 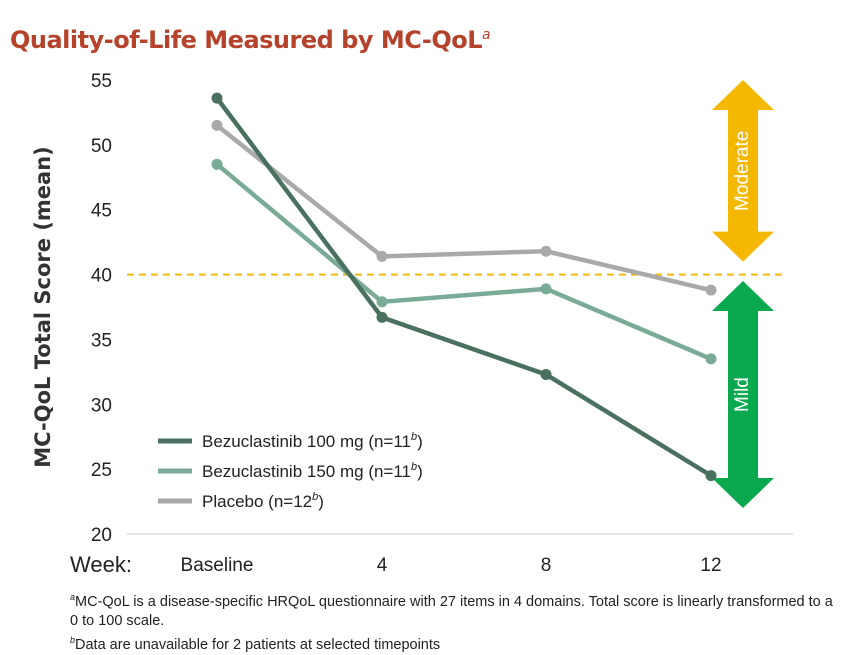 What do you see at coordinates (101, 81) in the screenshot?
I see `y-tick-label: 55` at bounding box center [101, 81].